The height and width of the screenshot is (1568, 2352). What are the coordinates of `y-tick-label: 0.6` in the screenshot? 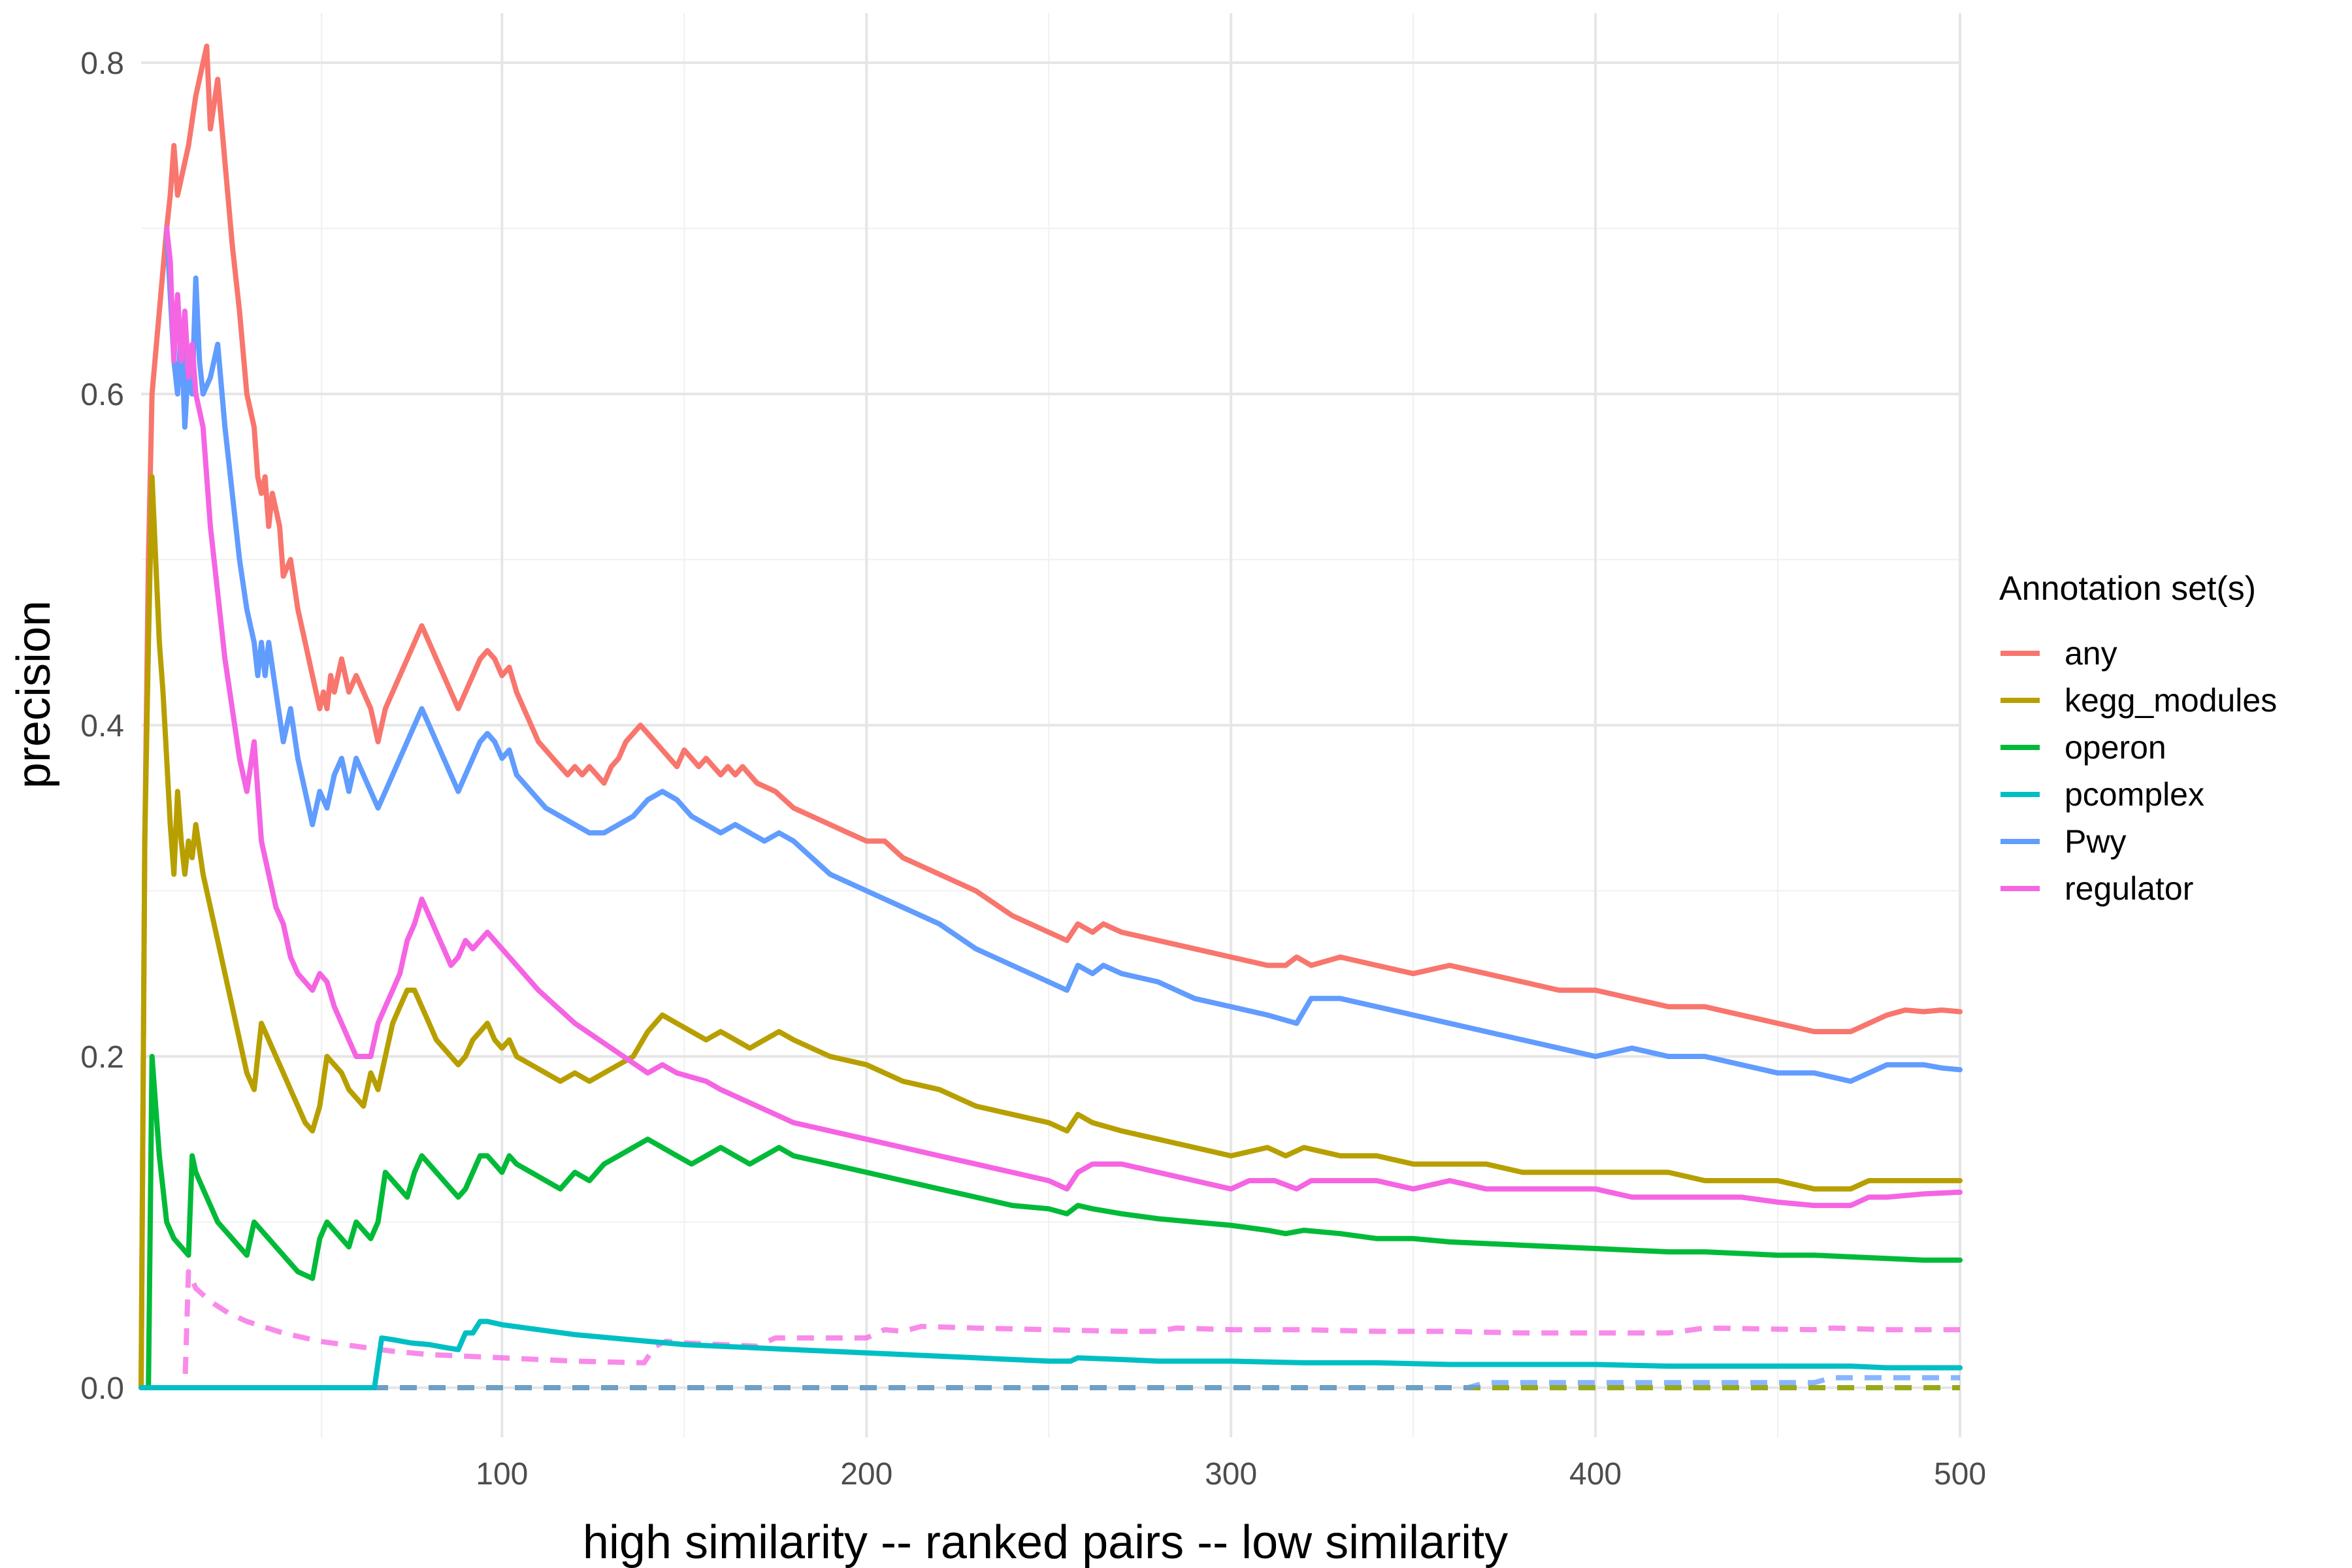 It's located at (102, 395).